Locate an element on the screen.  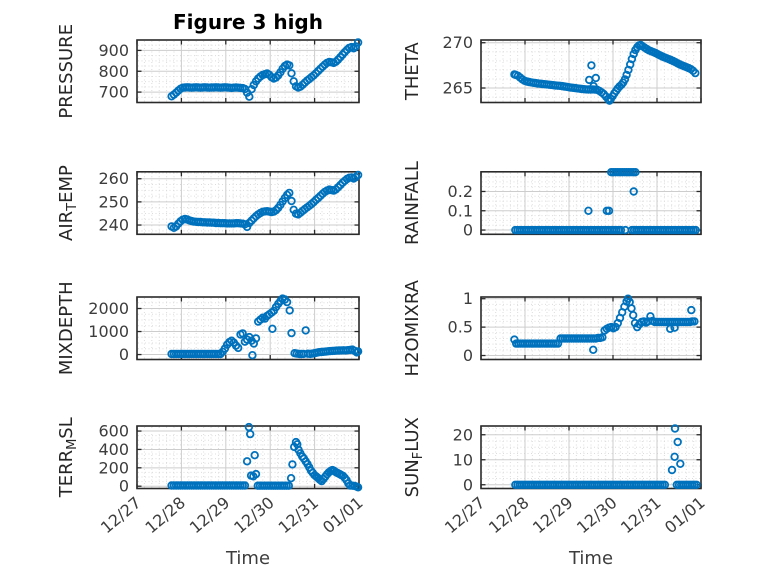
svg-text: 2000 is located at coordinates (108, 308).